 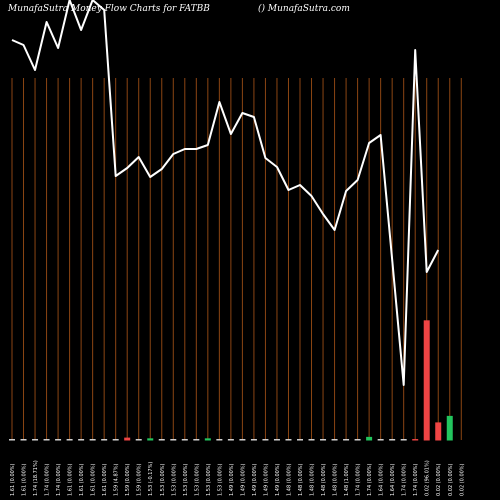 I want to click on x-tick-label: 0.02 (96.01%), so click(x=428, y=478).